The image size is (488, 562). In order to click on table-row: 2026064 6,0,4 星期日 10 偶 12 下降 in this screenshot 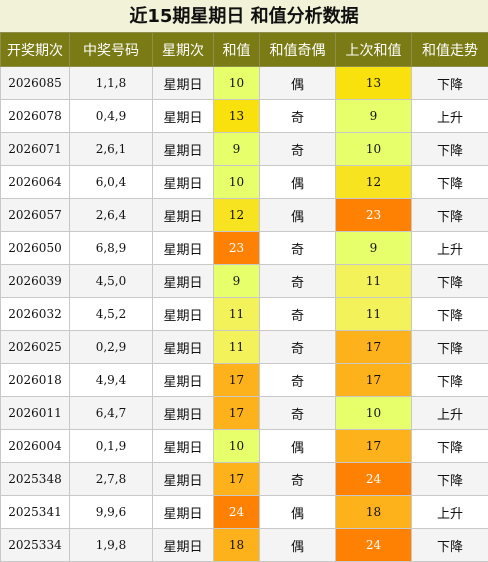, I will do `click(244, 182)`.